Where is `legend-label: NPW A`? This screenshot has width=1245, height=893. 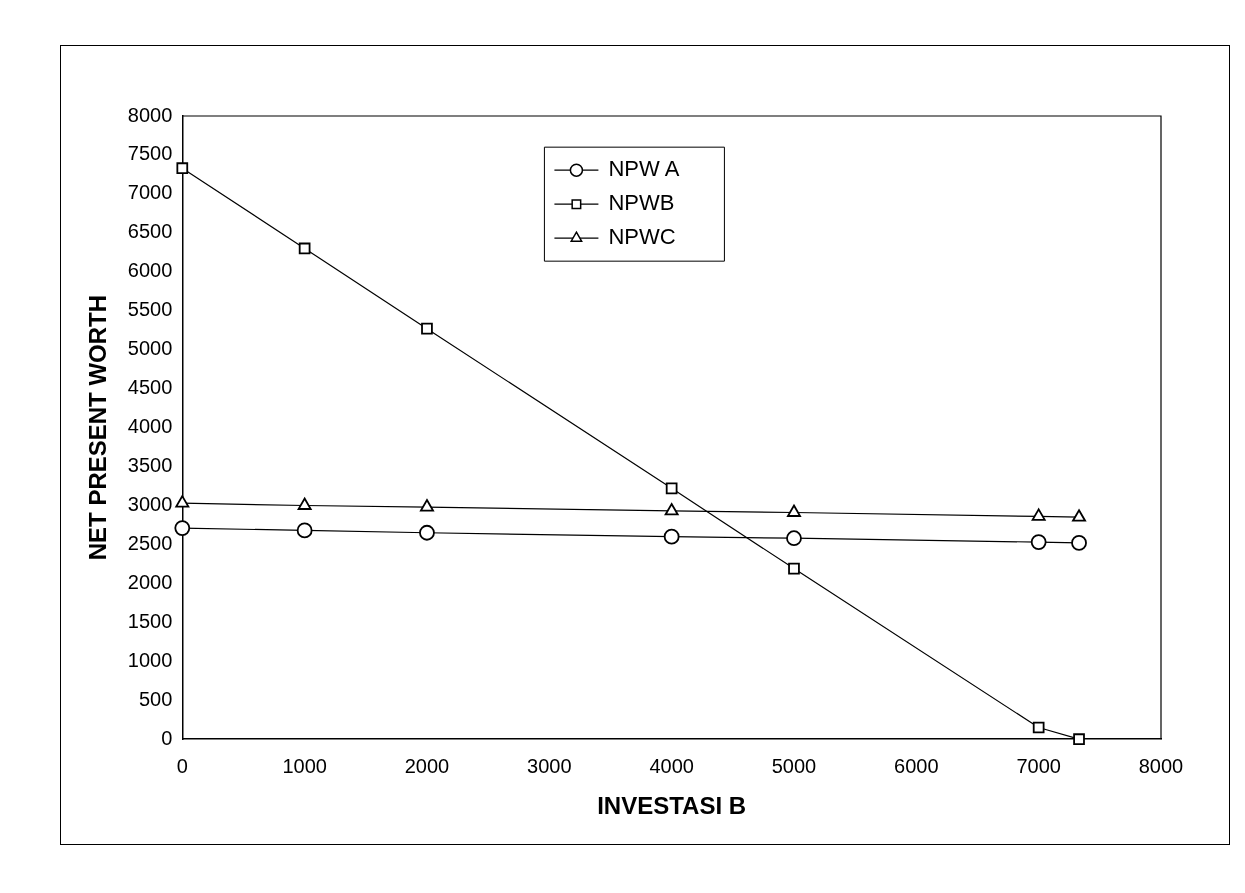
legend-label: NPW A is located at coordinates (644, 169).